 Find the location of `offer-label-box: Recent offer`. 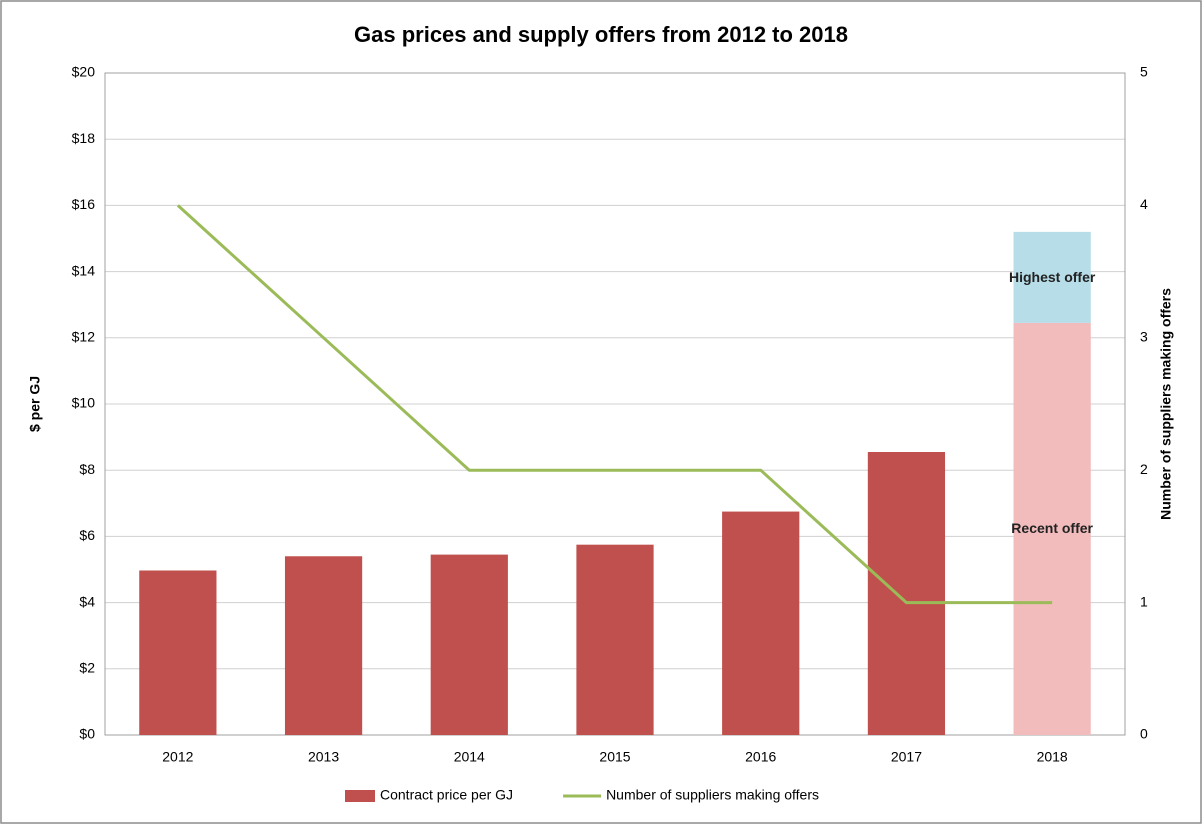

offer-label-box: Recent offer is located at coordinates (1052, 528).